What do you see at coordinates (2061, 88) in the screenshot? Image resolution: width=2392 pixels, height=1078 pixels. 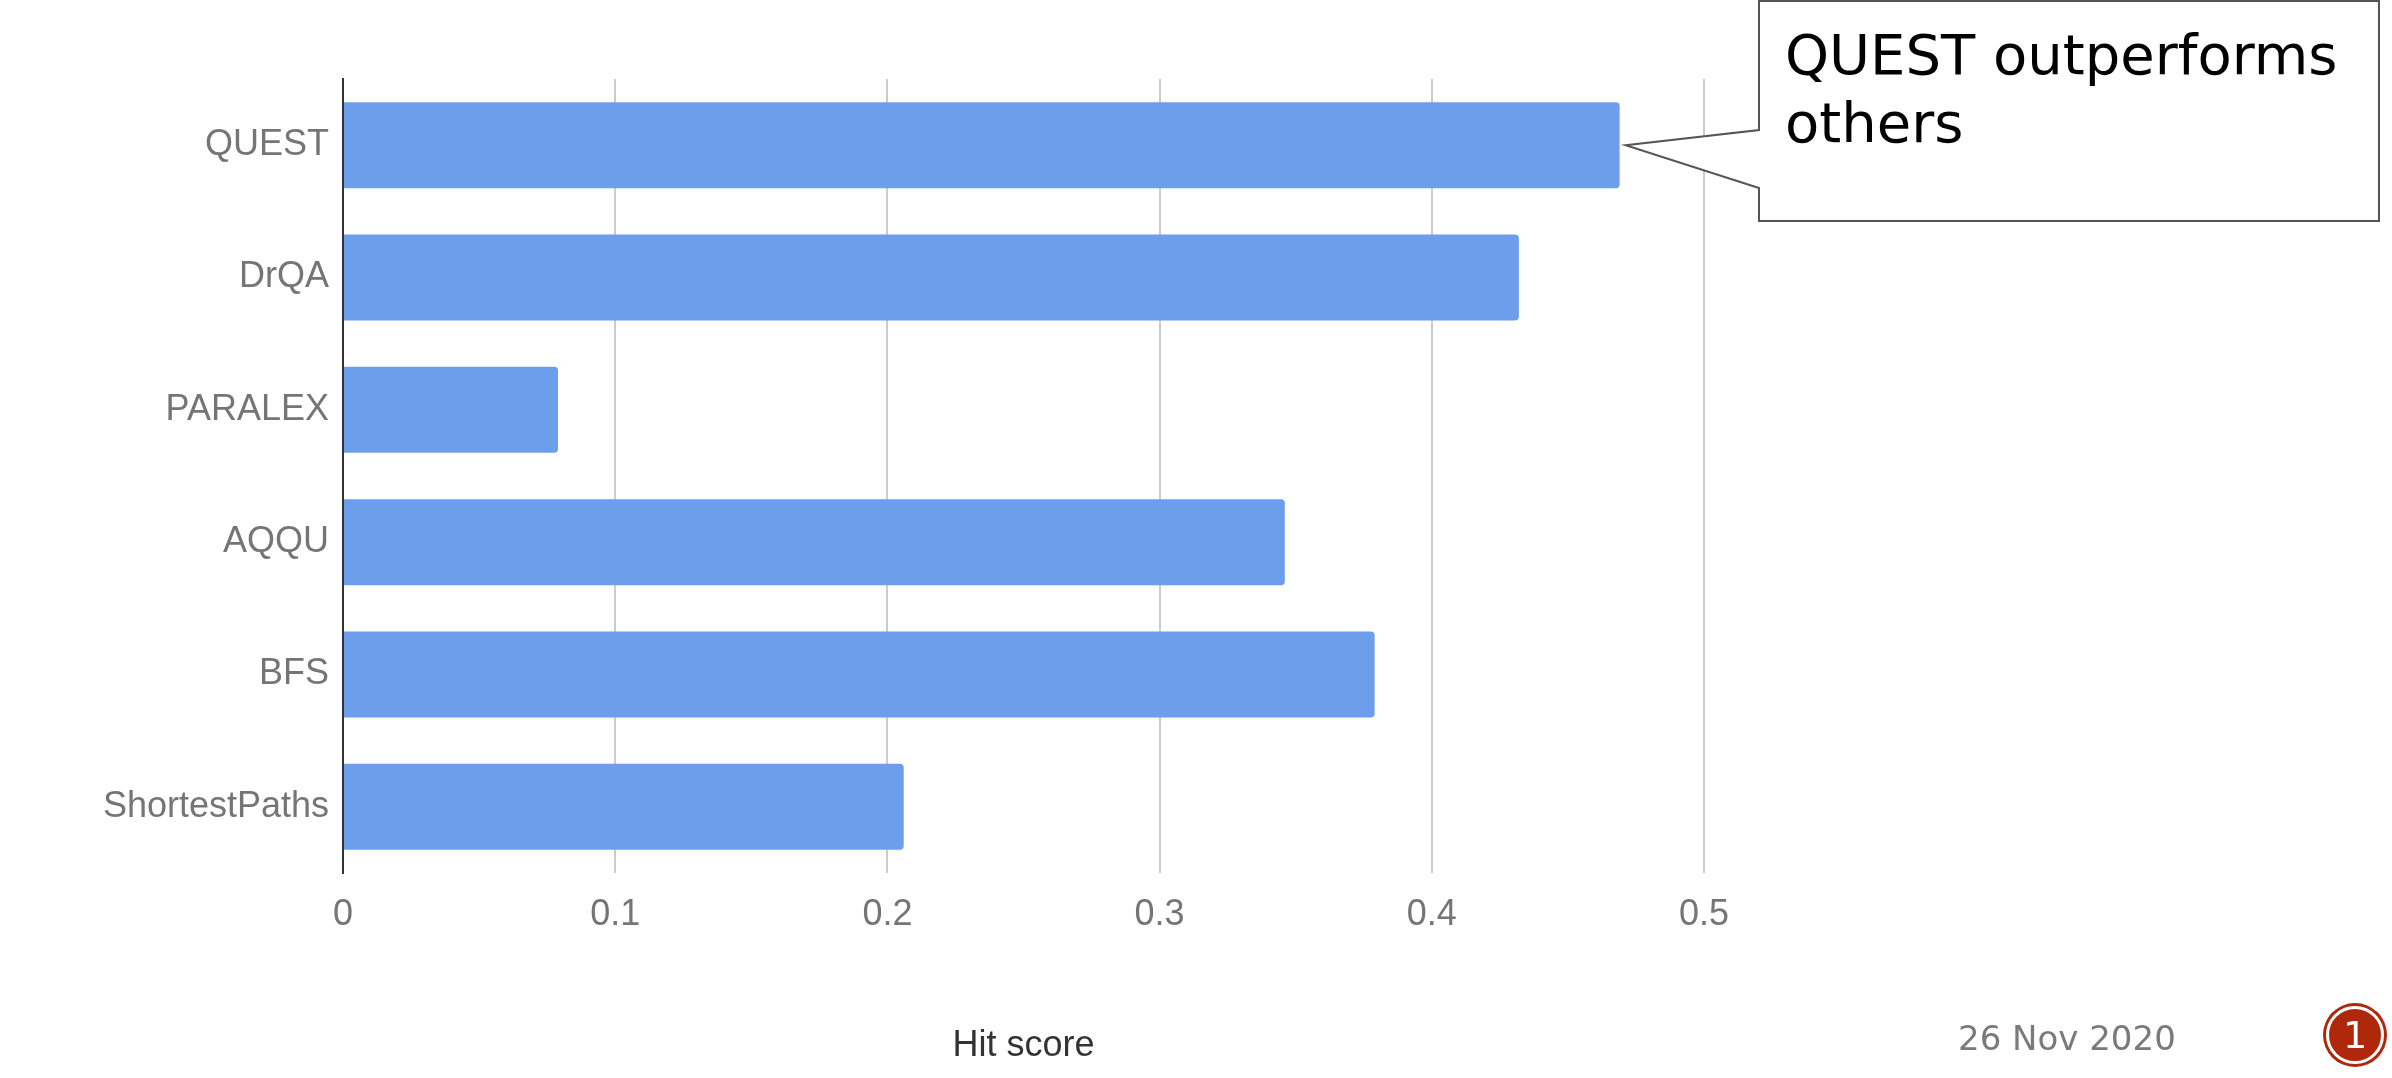 I see `annotation: QUEST outperforms others` at bounding box center [2061, 88].